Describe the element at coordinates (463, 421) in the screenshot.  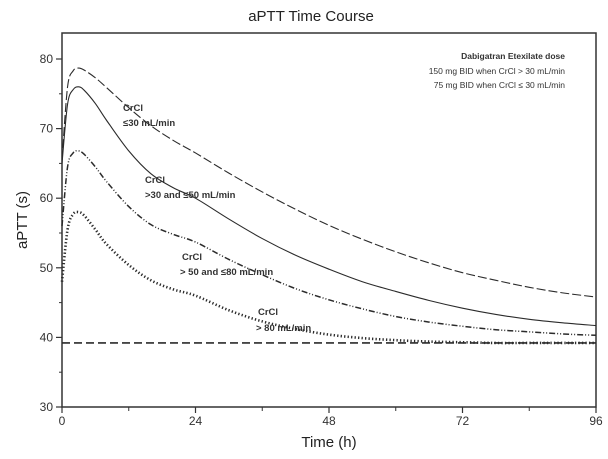
I see `x-tick-label: 72` at that location.